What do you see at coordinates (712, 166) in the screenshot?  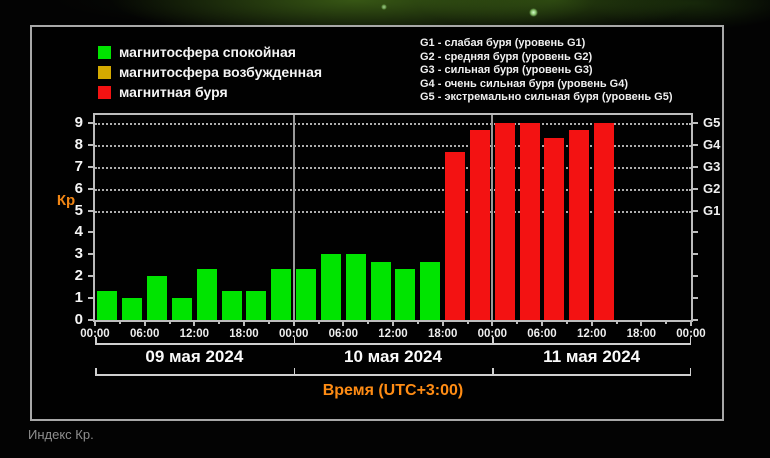 I see `g-level-label-G3: G3` at bounding box center [712, 166].